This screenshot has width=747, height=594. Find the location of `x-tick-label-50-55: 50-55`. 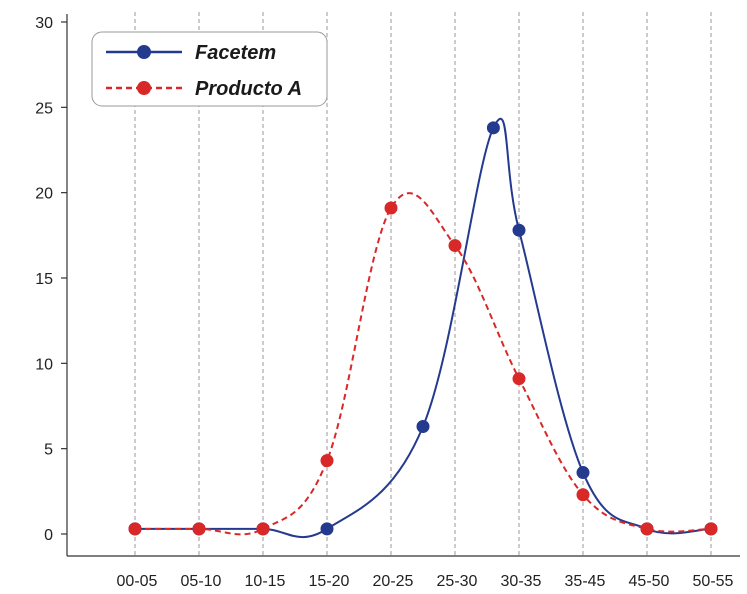

x-tick-label-50-55: 50-55 is located at coordinates (713, 581).